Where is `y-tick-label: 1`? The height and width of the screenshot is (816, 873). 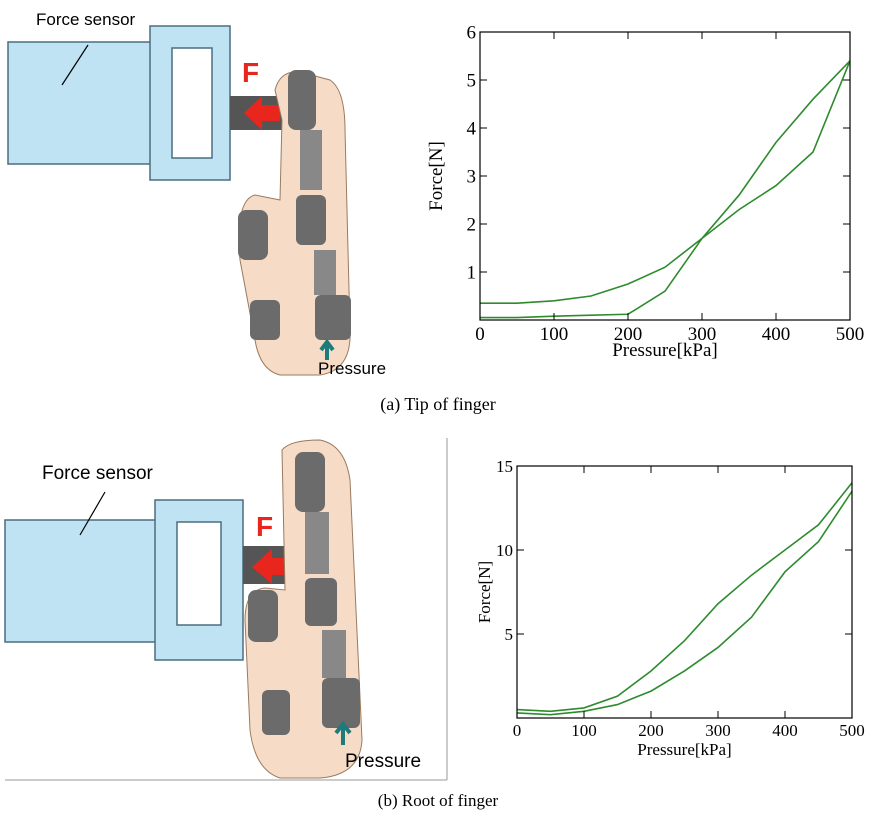 y-tick-label: 1 is located at coordinates (472, 273).